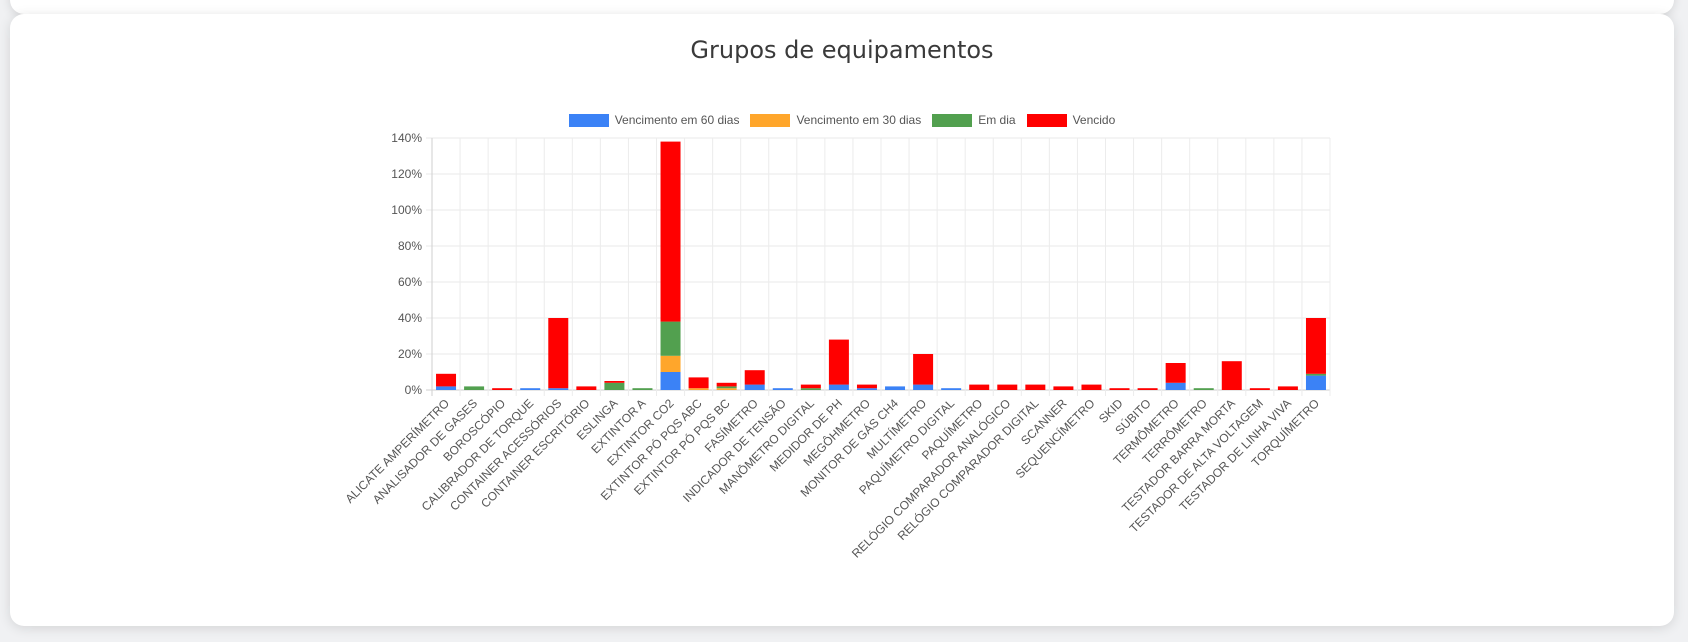 The height and width of the screenshot is (642, 1688). I want to click on y-tick-label: 140%, so click(406, 138).